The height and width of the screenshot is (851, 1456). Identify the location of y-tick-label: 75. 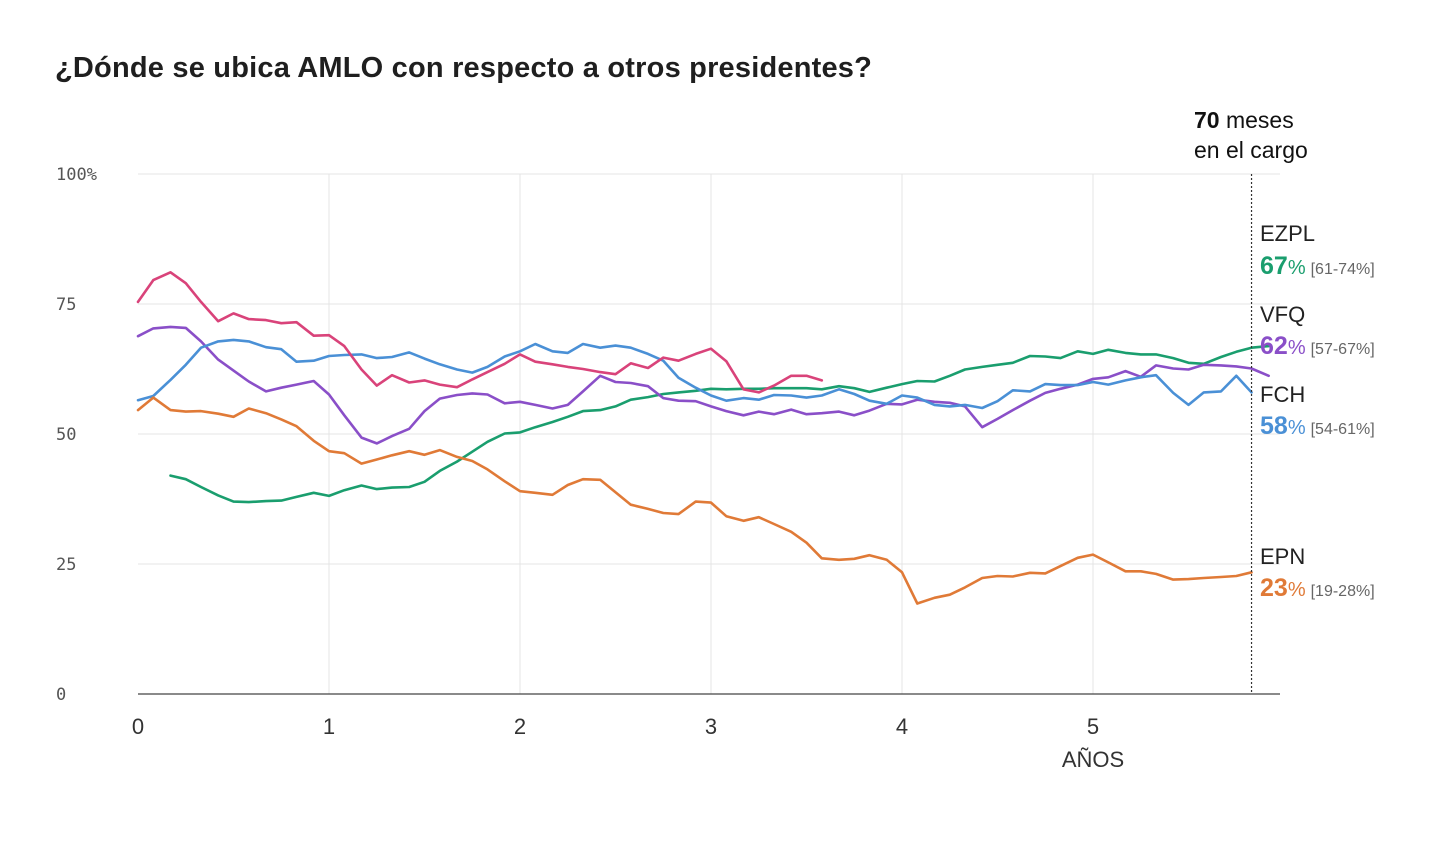
(66, 305).